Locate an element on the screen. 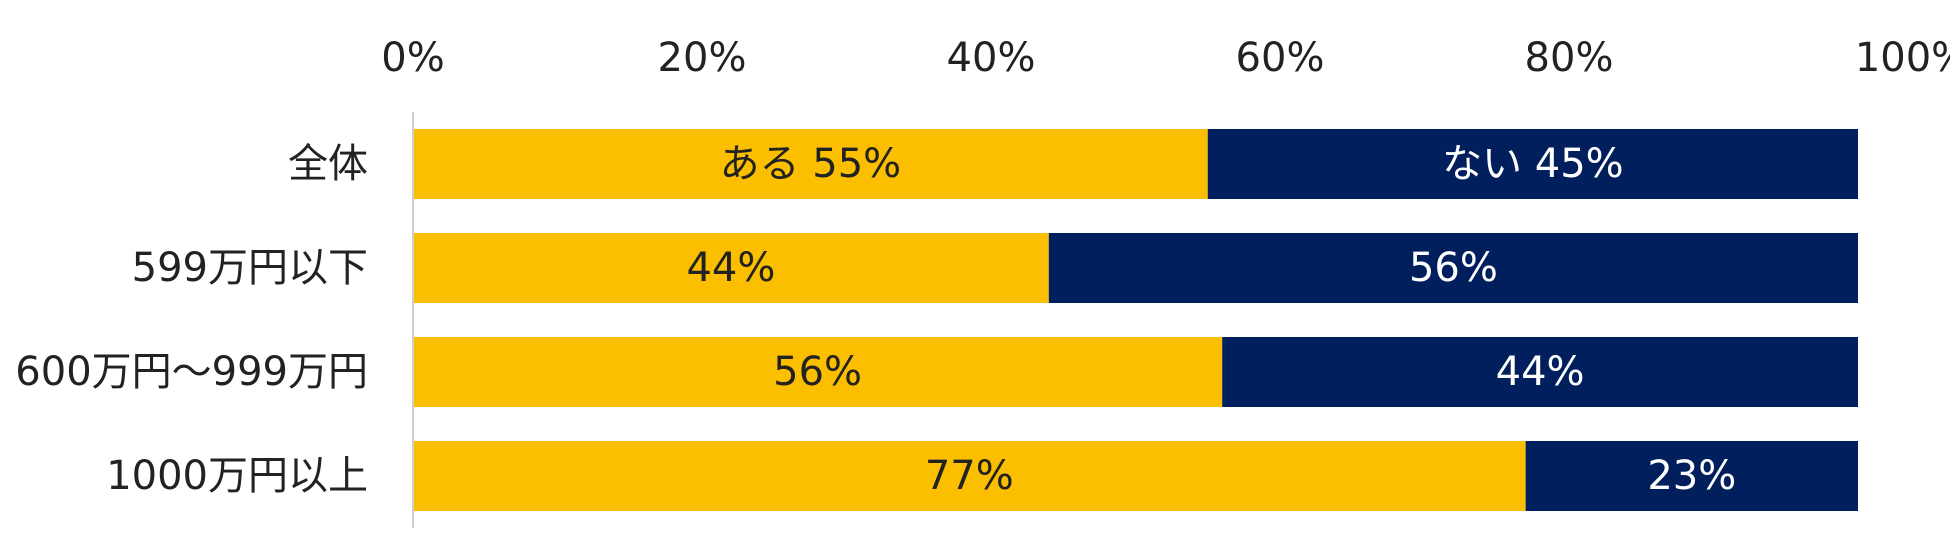 Image resolution: width=1950 pixels, height=541 pixels. x-tick-label: 40% is located at coordinates (991, 58).